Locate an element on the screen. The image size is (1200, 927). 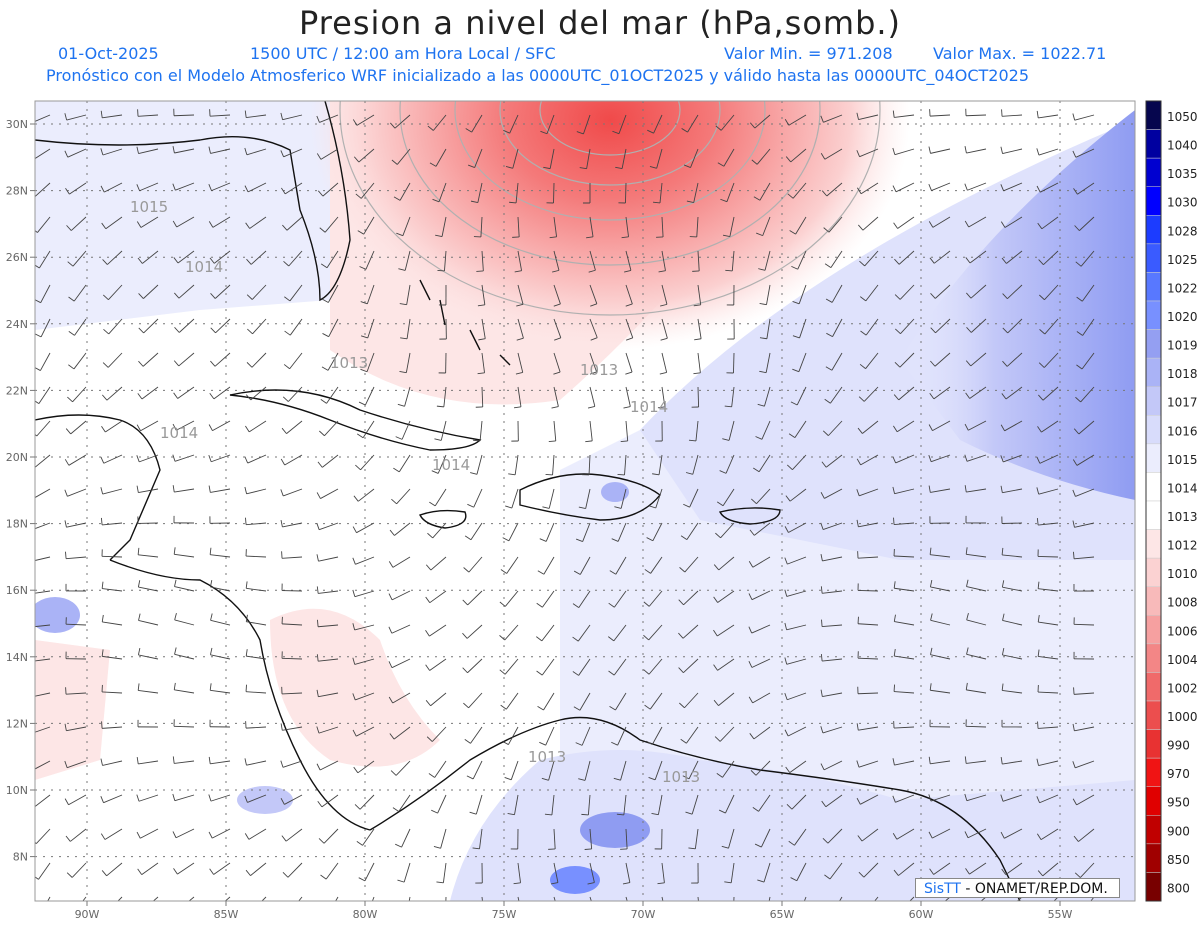
lat-label: 10N is located at coordinates (17, 790).